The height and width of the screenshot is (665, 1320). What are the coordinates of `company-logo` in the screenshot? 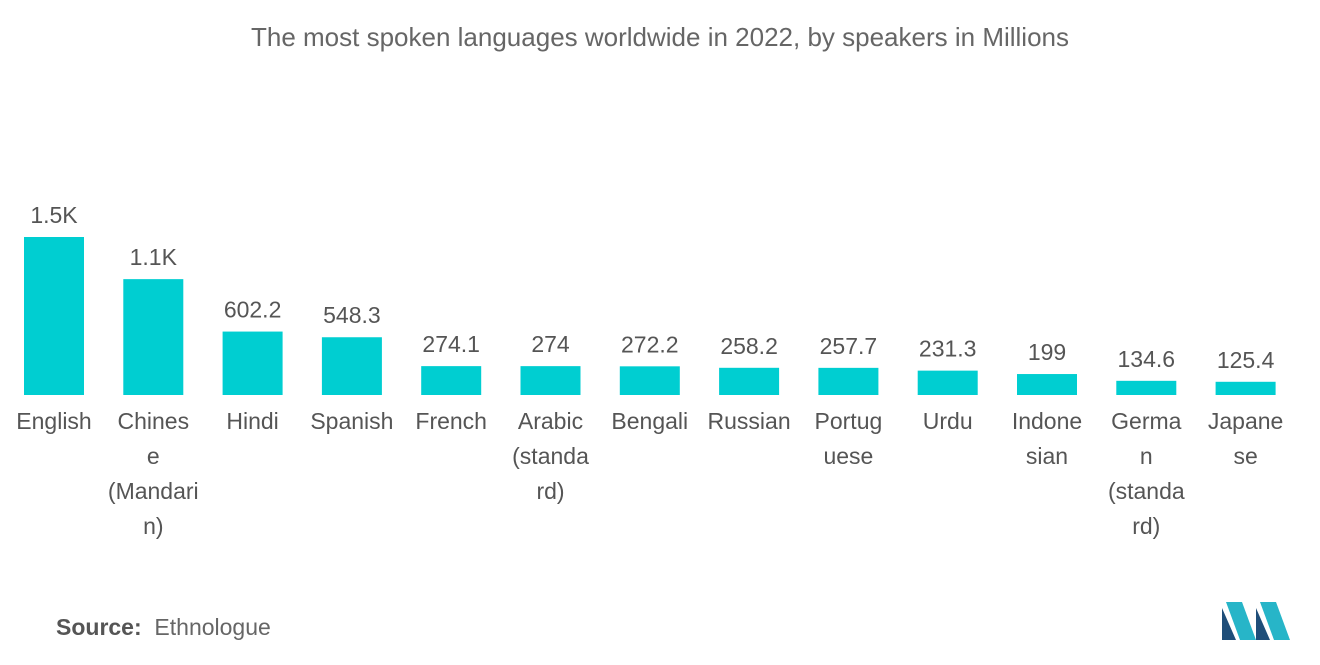 It's located at (1256, 621).